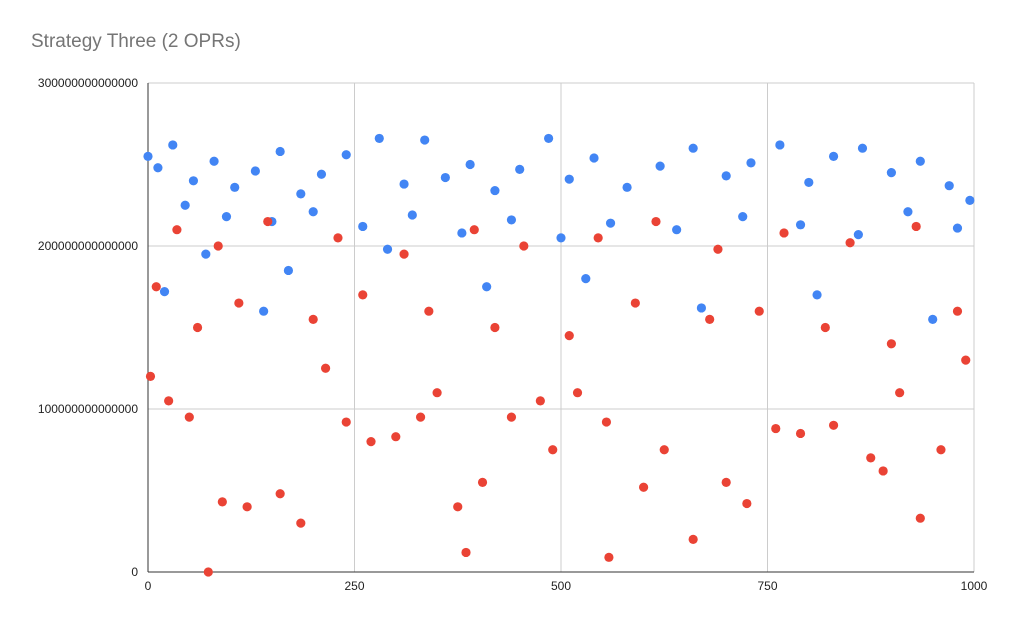 The height and width of the screenshot is (624, 1009). What do you see at coordinates (88, 246) in the screenshot?
I see `y-tick-label: 200000000000000` at bounding box center [88, 246].